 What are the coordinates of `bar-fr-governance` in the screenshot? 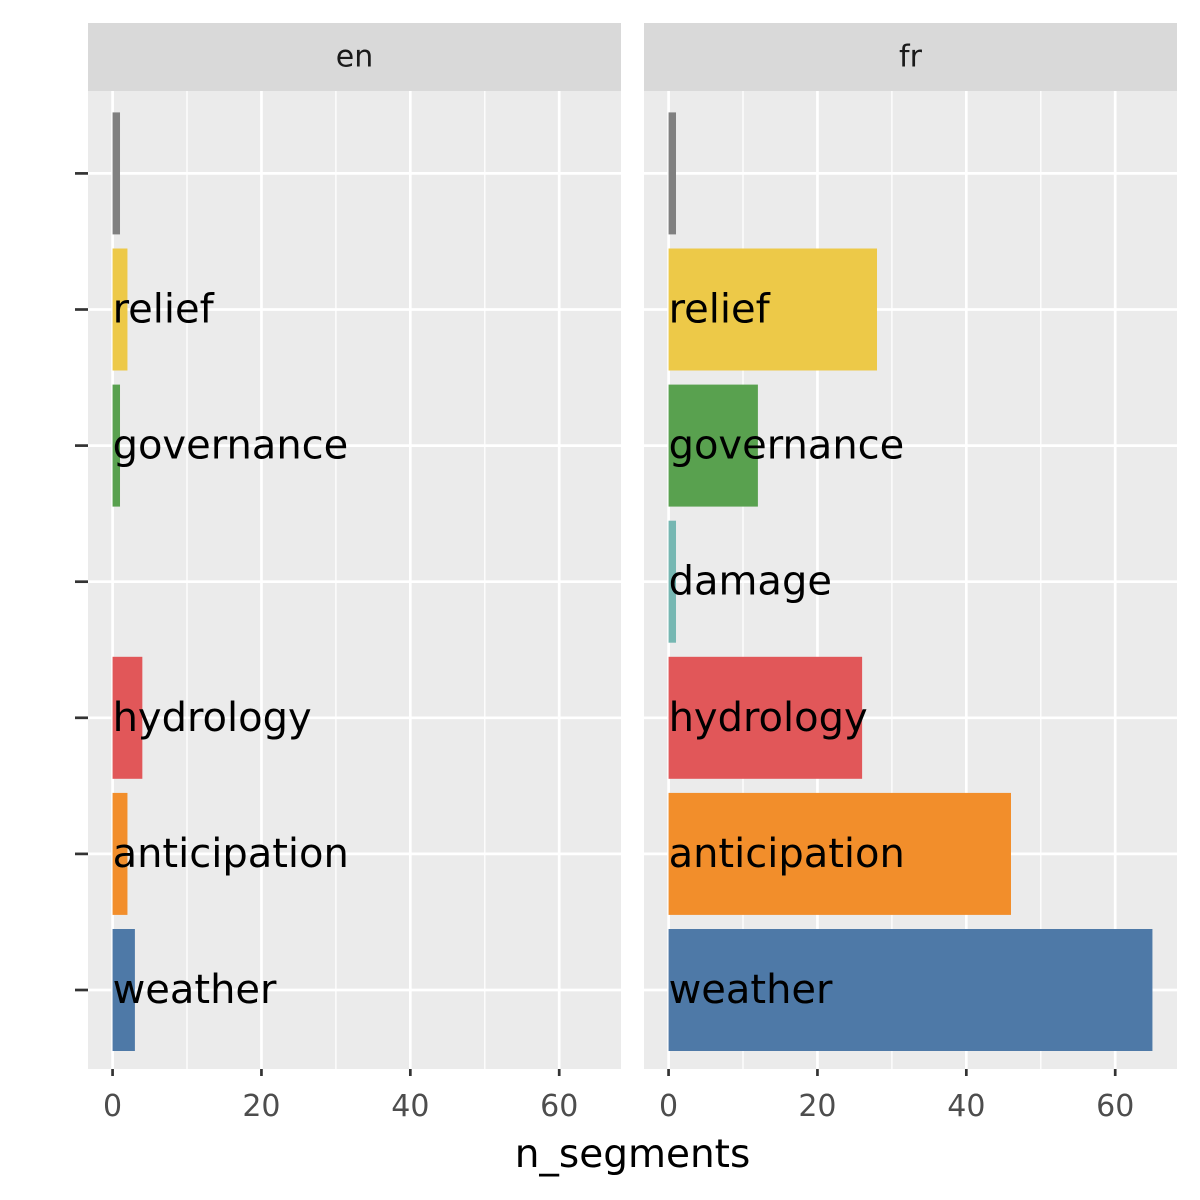 It's located at (713, 445).